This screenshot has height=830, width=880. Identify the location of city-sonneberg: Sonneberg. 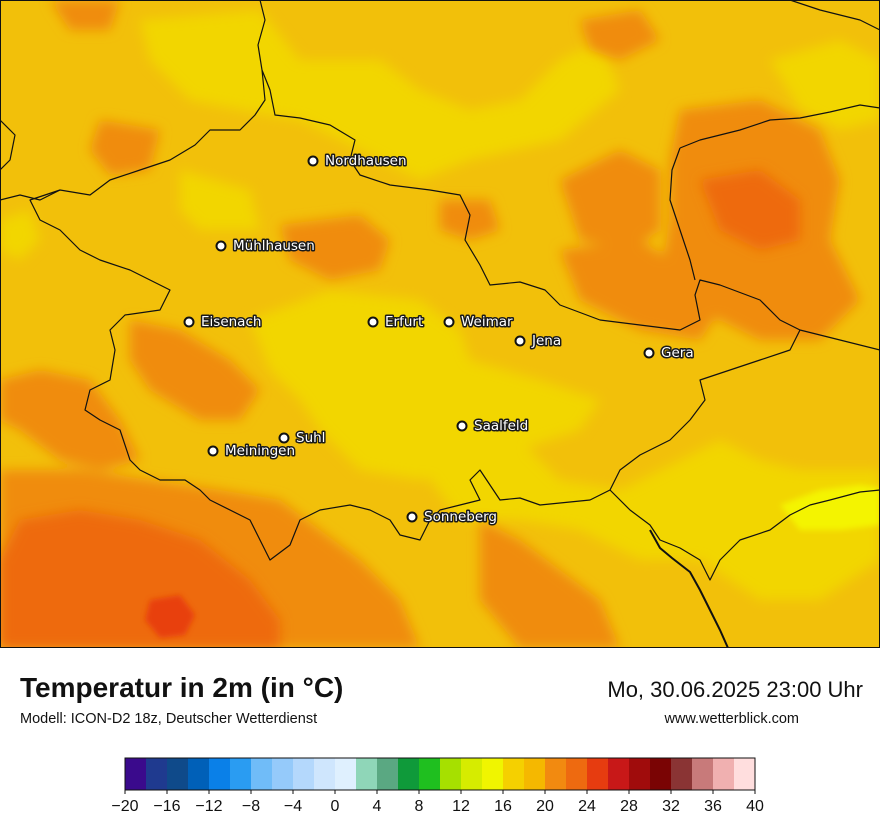
(452, 517).